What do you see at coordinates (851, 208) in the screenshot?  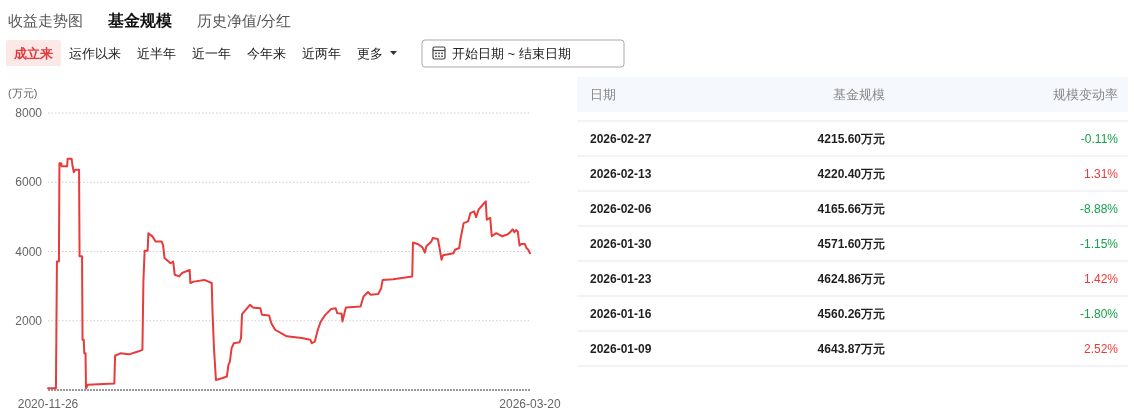 I see `text: 4165.66万元` at bounding box center [851, 208].